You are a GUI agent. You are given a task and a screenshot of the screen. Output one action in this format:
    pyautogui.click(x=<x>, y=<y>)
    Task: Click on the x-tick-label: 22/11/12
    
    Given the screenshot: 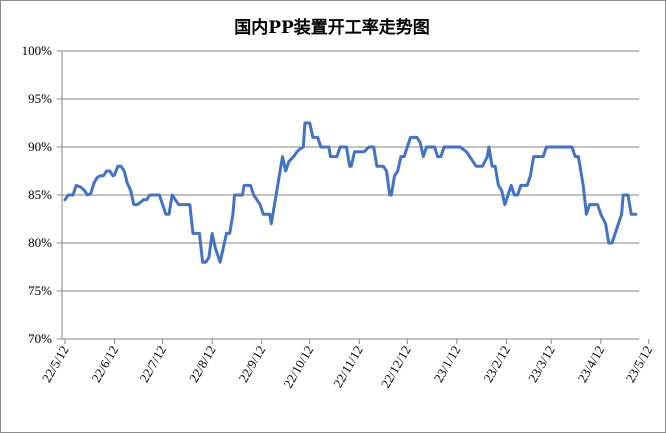 What is the action you would take?
    pyautogui.click(x=348, y=366)
    